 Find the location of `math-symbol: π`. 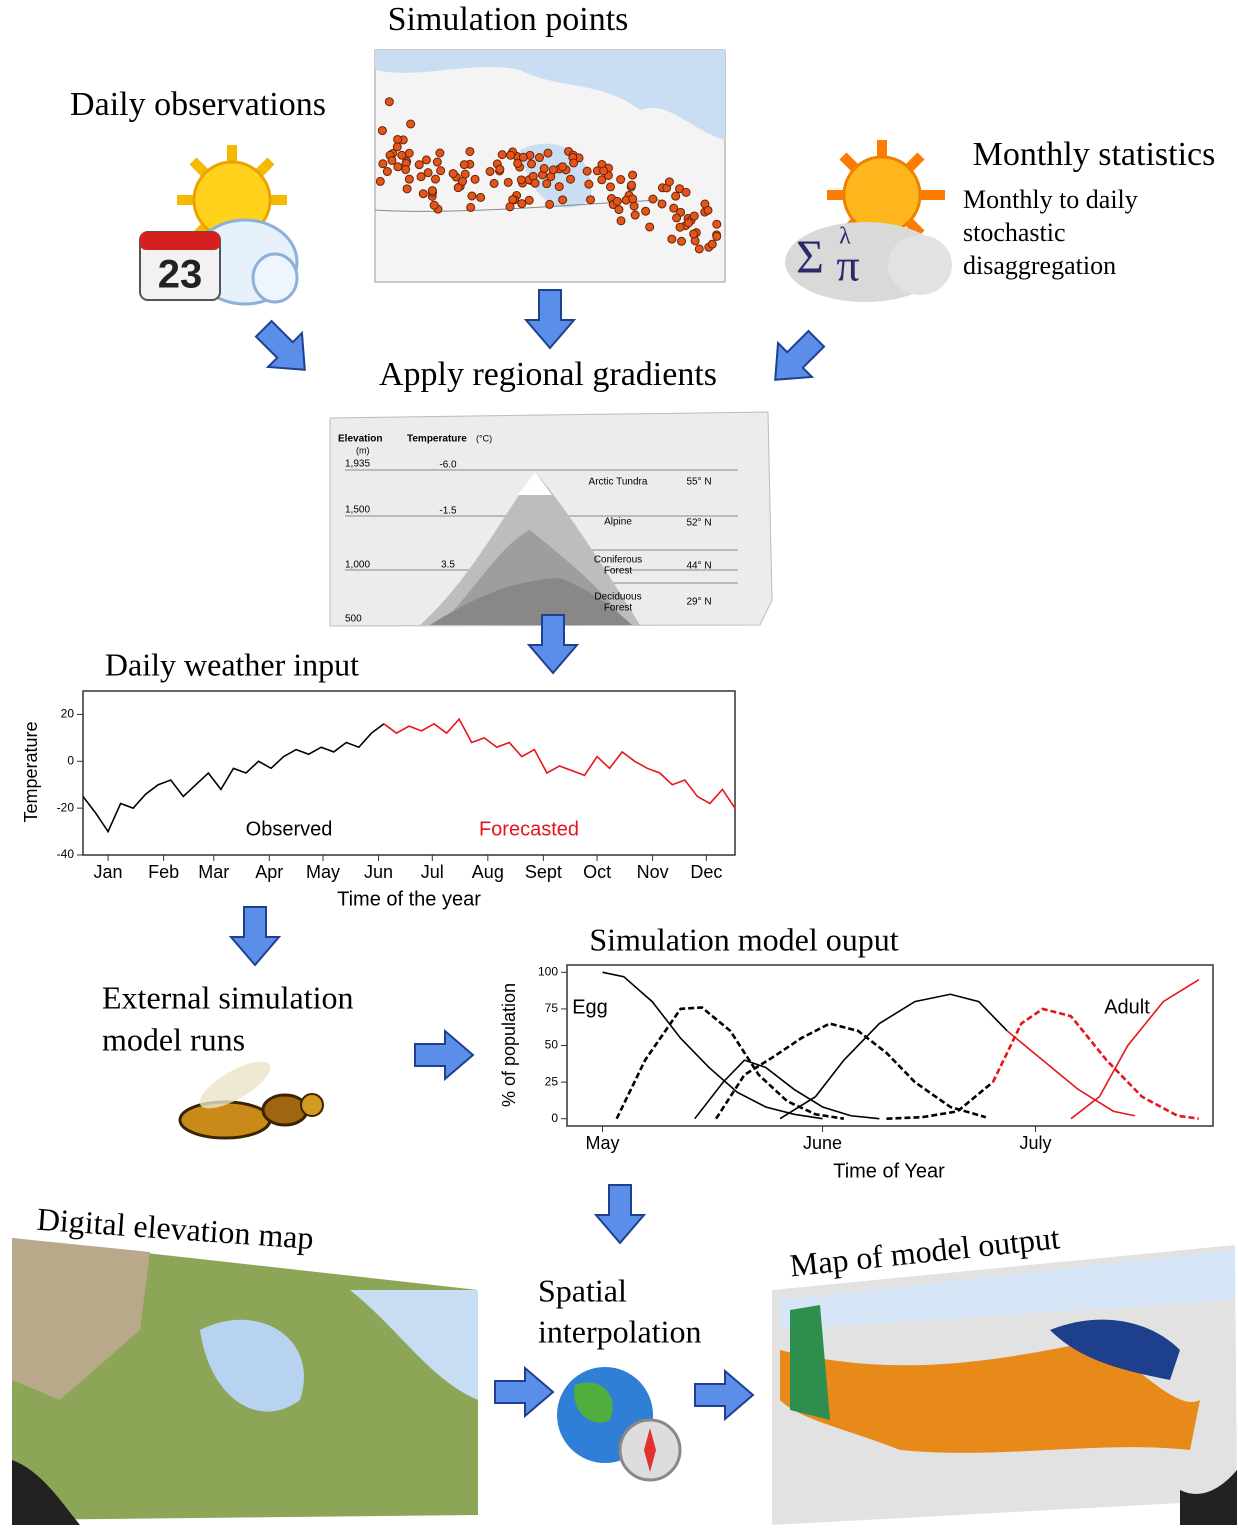

math-symbol: π is located at coordinates (847, 265).